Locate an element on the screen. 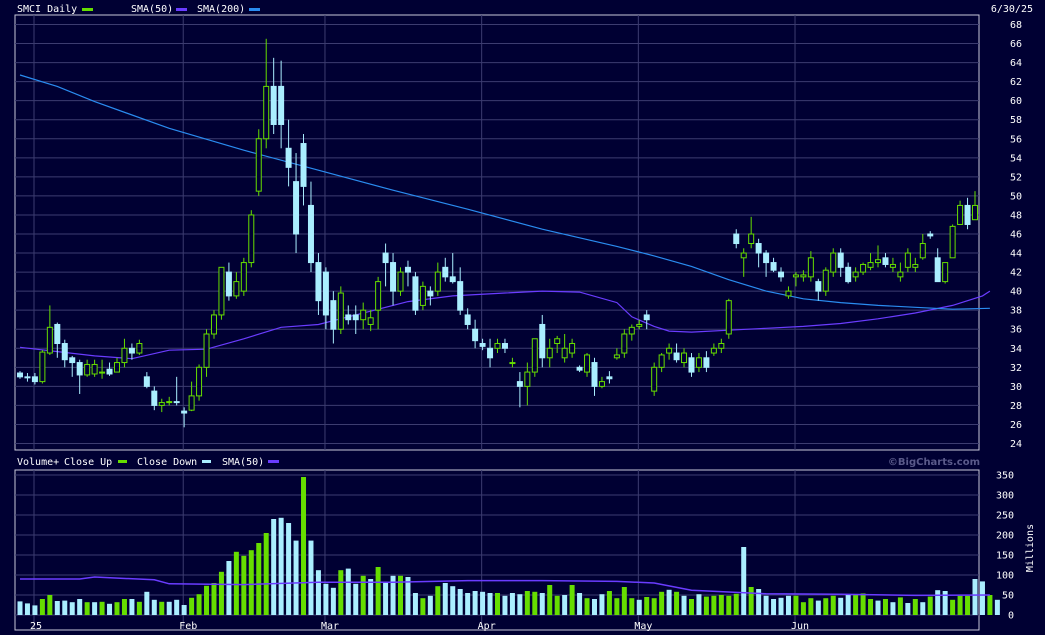 The height and width of the screenshot is (635, 1045). price-tick-label: 32 is located at coordinates (1016, 368).